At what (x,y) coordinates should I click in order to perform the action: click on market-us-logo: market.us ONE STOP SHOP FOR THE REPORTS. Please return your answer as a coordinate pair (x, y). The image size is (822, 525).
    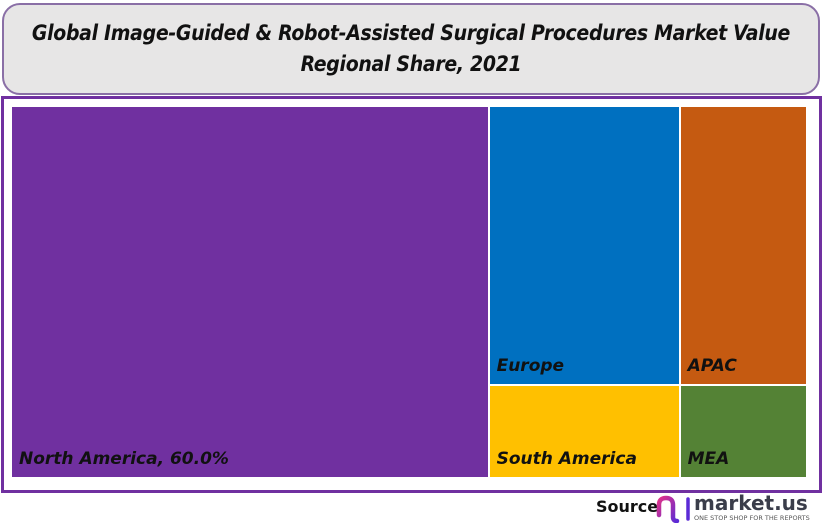
    Looking at the image, I should click on (733, 508).